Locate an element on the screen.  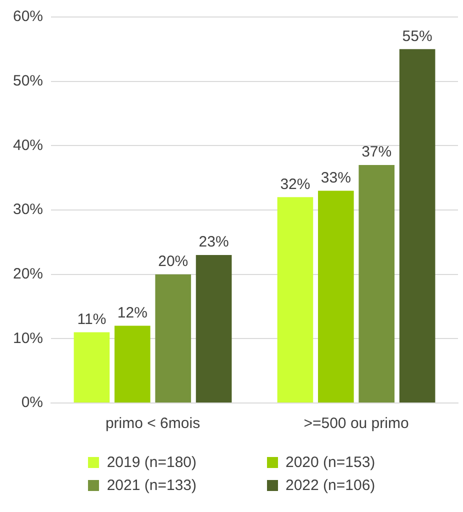
y-tick-label: 60% is located at coordinates (28, 17).